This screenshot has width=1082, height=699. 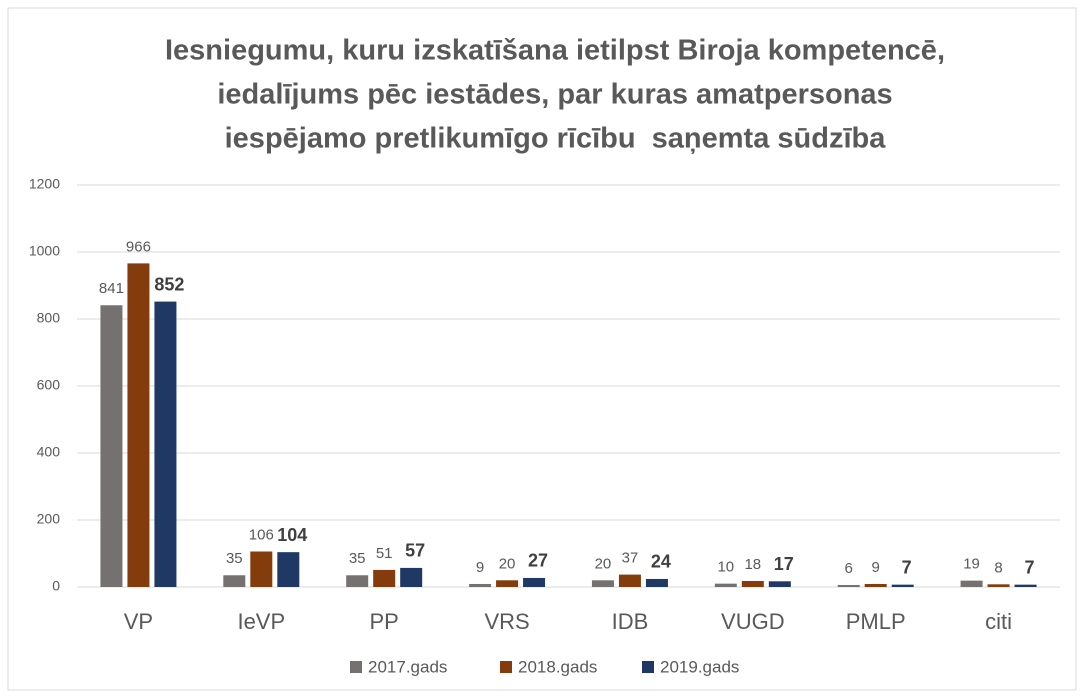 I want to click on data-label: 852, so click(x=169, y=284).